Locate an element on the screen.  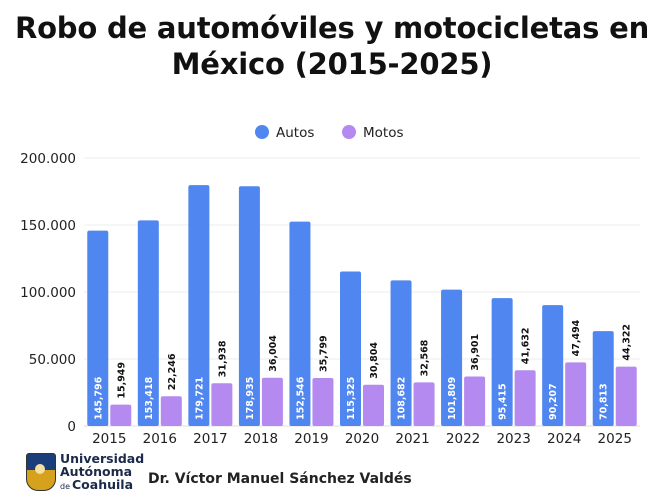
data-label-autos: 178,935 is located at coordinates (250, 398).